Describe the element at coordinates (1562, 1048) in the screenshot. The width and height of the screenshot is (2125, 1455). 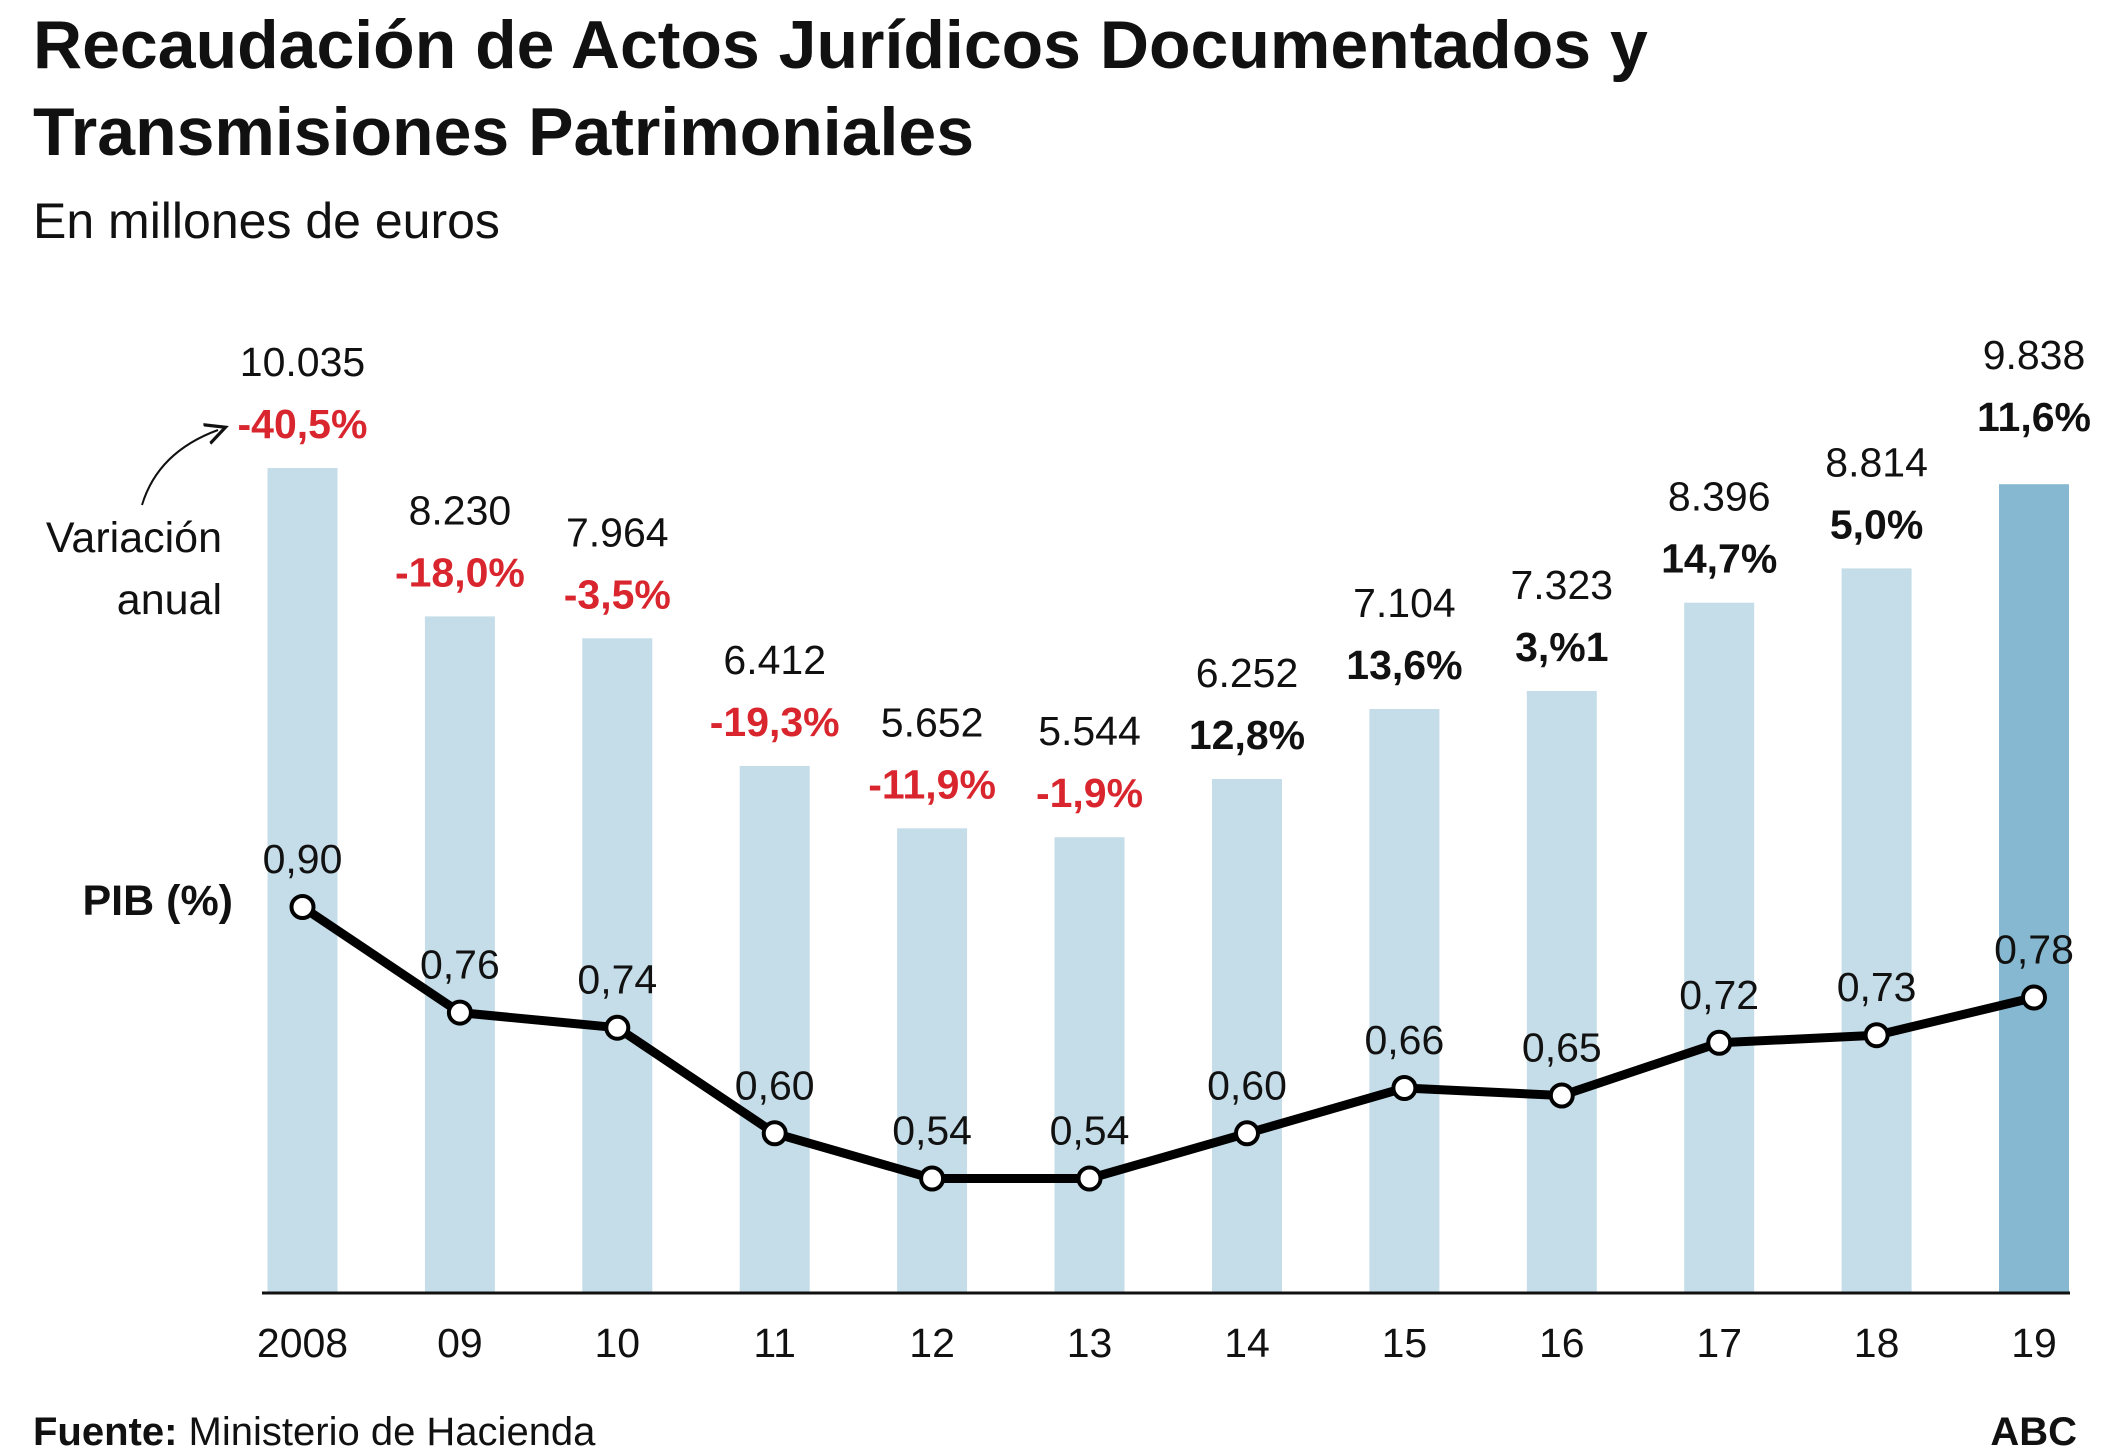
I see `pib-value-label: 0,65` at that location.